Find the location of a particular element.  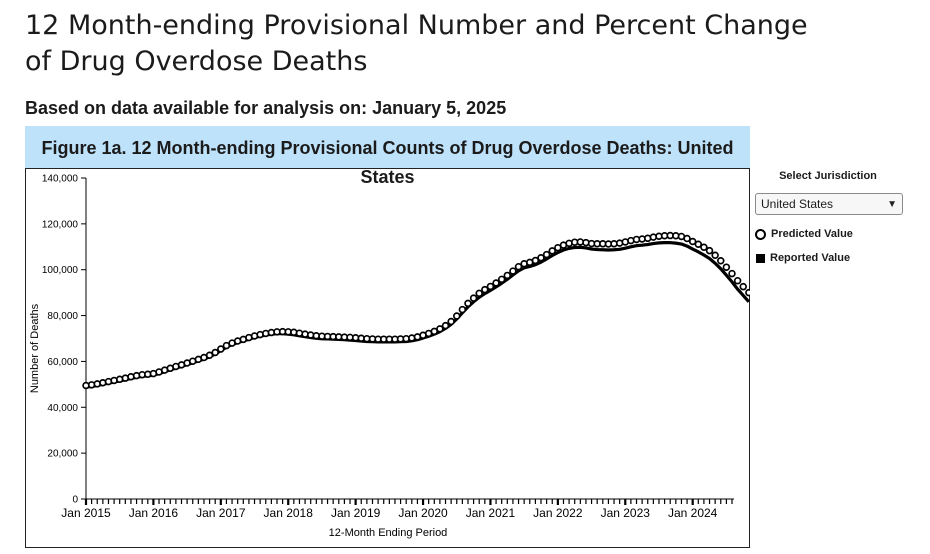

y-tick-label: 0 is located at coordinates (75, 500).